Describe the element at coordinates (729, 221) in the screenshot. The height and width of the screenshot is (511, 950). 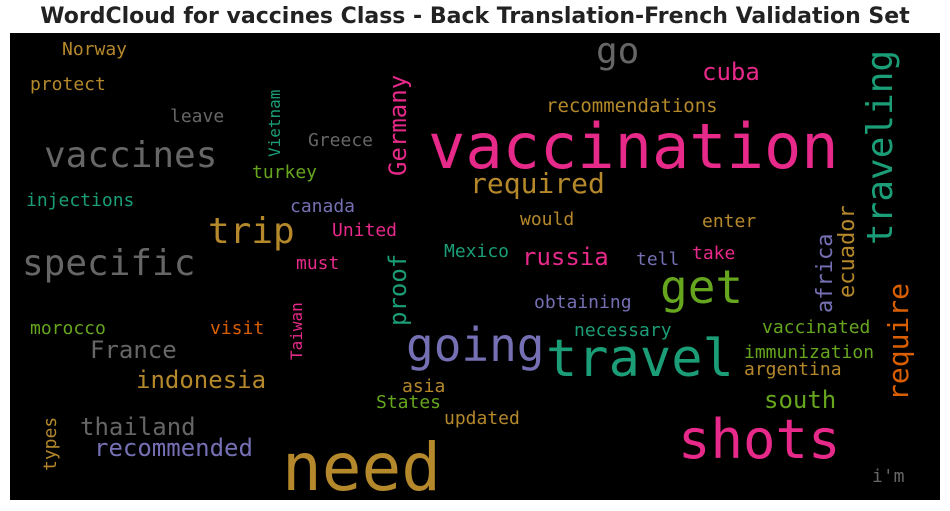
I see `word-enter: enter` at that location.